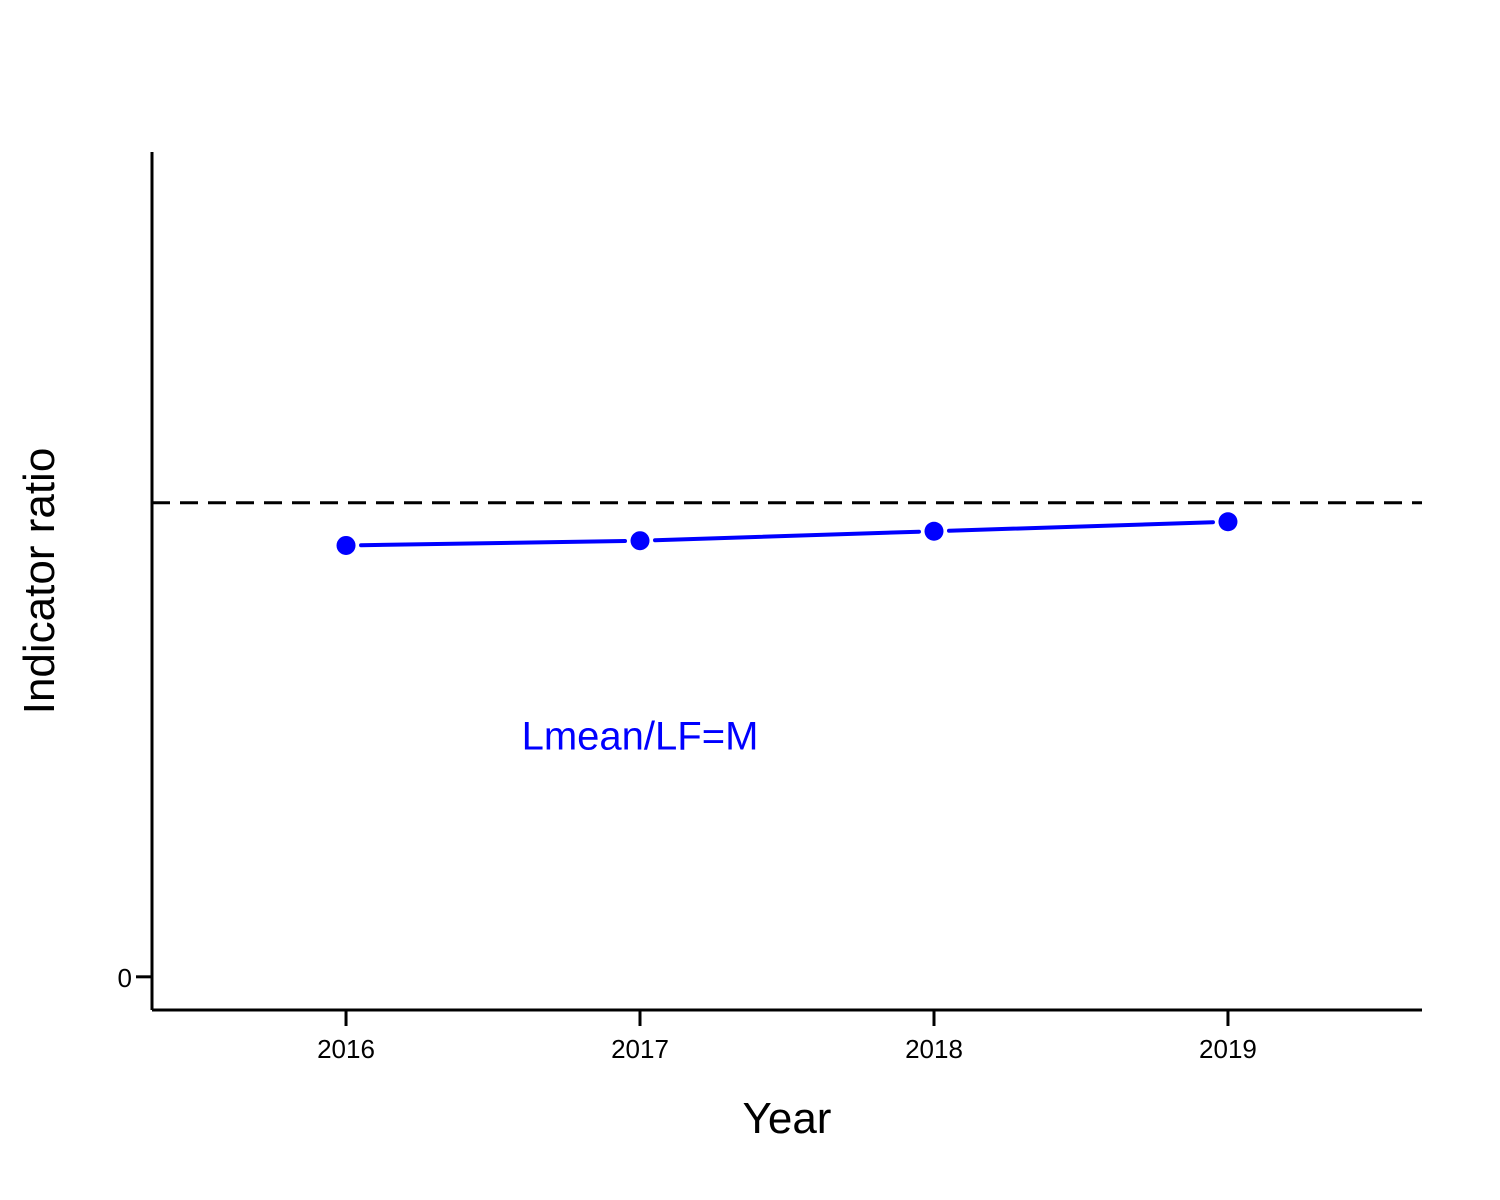  What do you see at coordinates (787, 1118) in the screenshot?
I see `x-axis-title: Year` at bounding box center [787, 1118].